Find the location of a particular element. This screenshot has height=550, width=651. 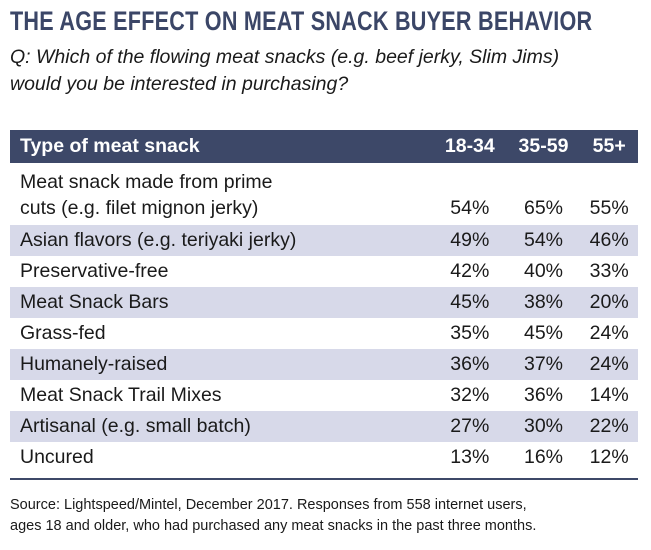

column-header: 35-59 is located at coordinates (543, 146).